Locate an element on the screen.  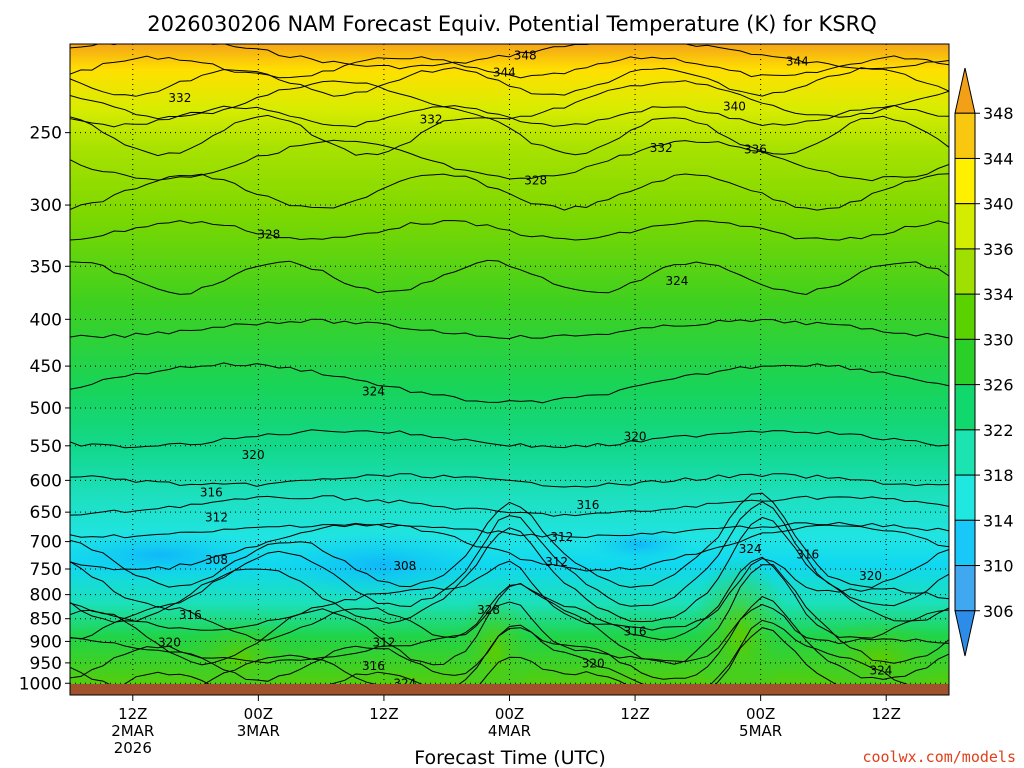
x-tick-label: 2MAR is located at coordinates (132, 731).